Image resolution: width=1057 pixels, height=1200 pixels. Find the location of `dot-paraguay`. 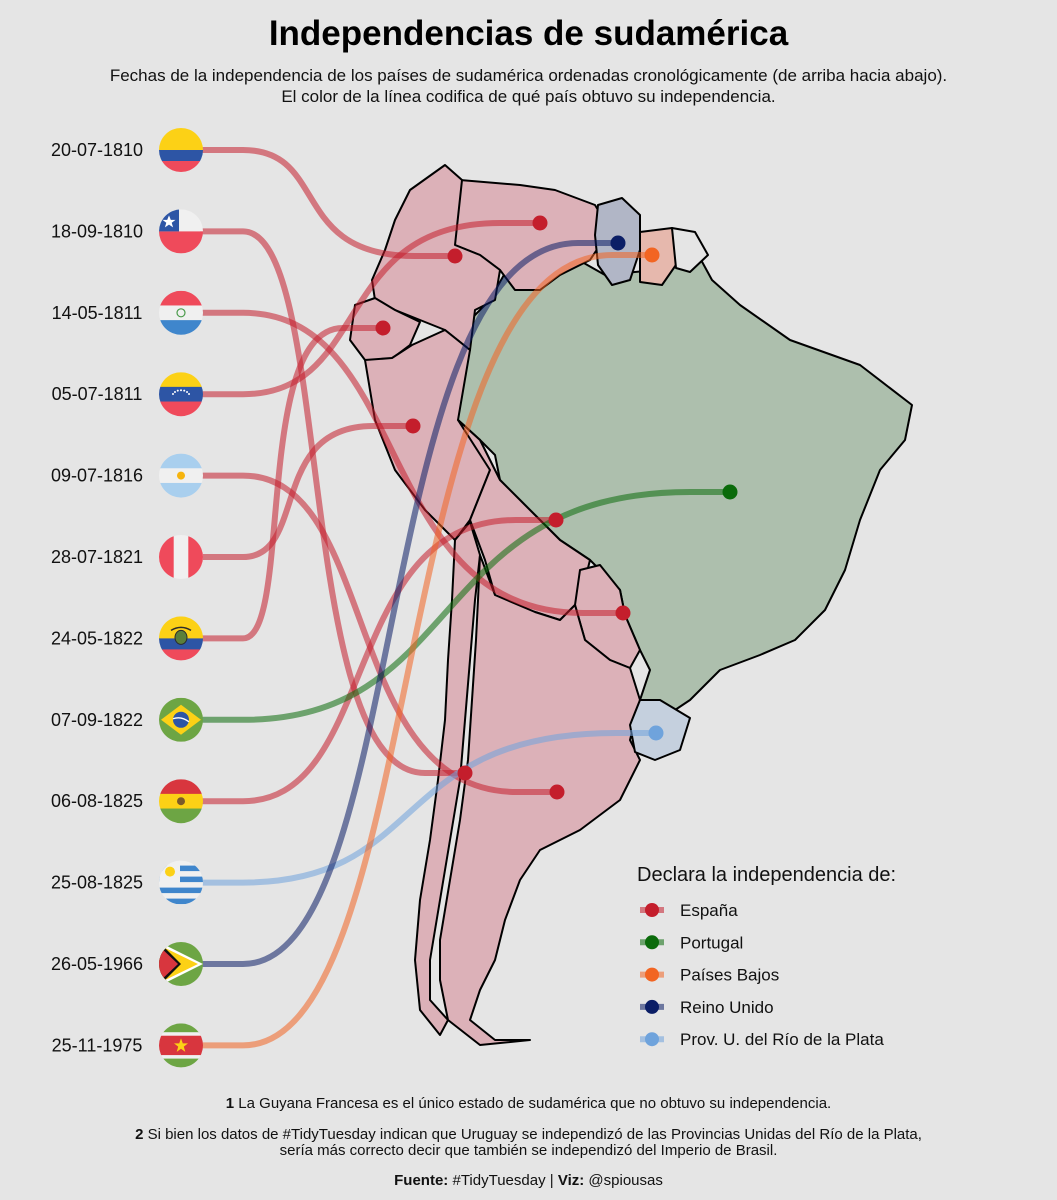

dot-paraguay is located at coordinates (623, 613).